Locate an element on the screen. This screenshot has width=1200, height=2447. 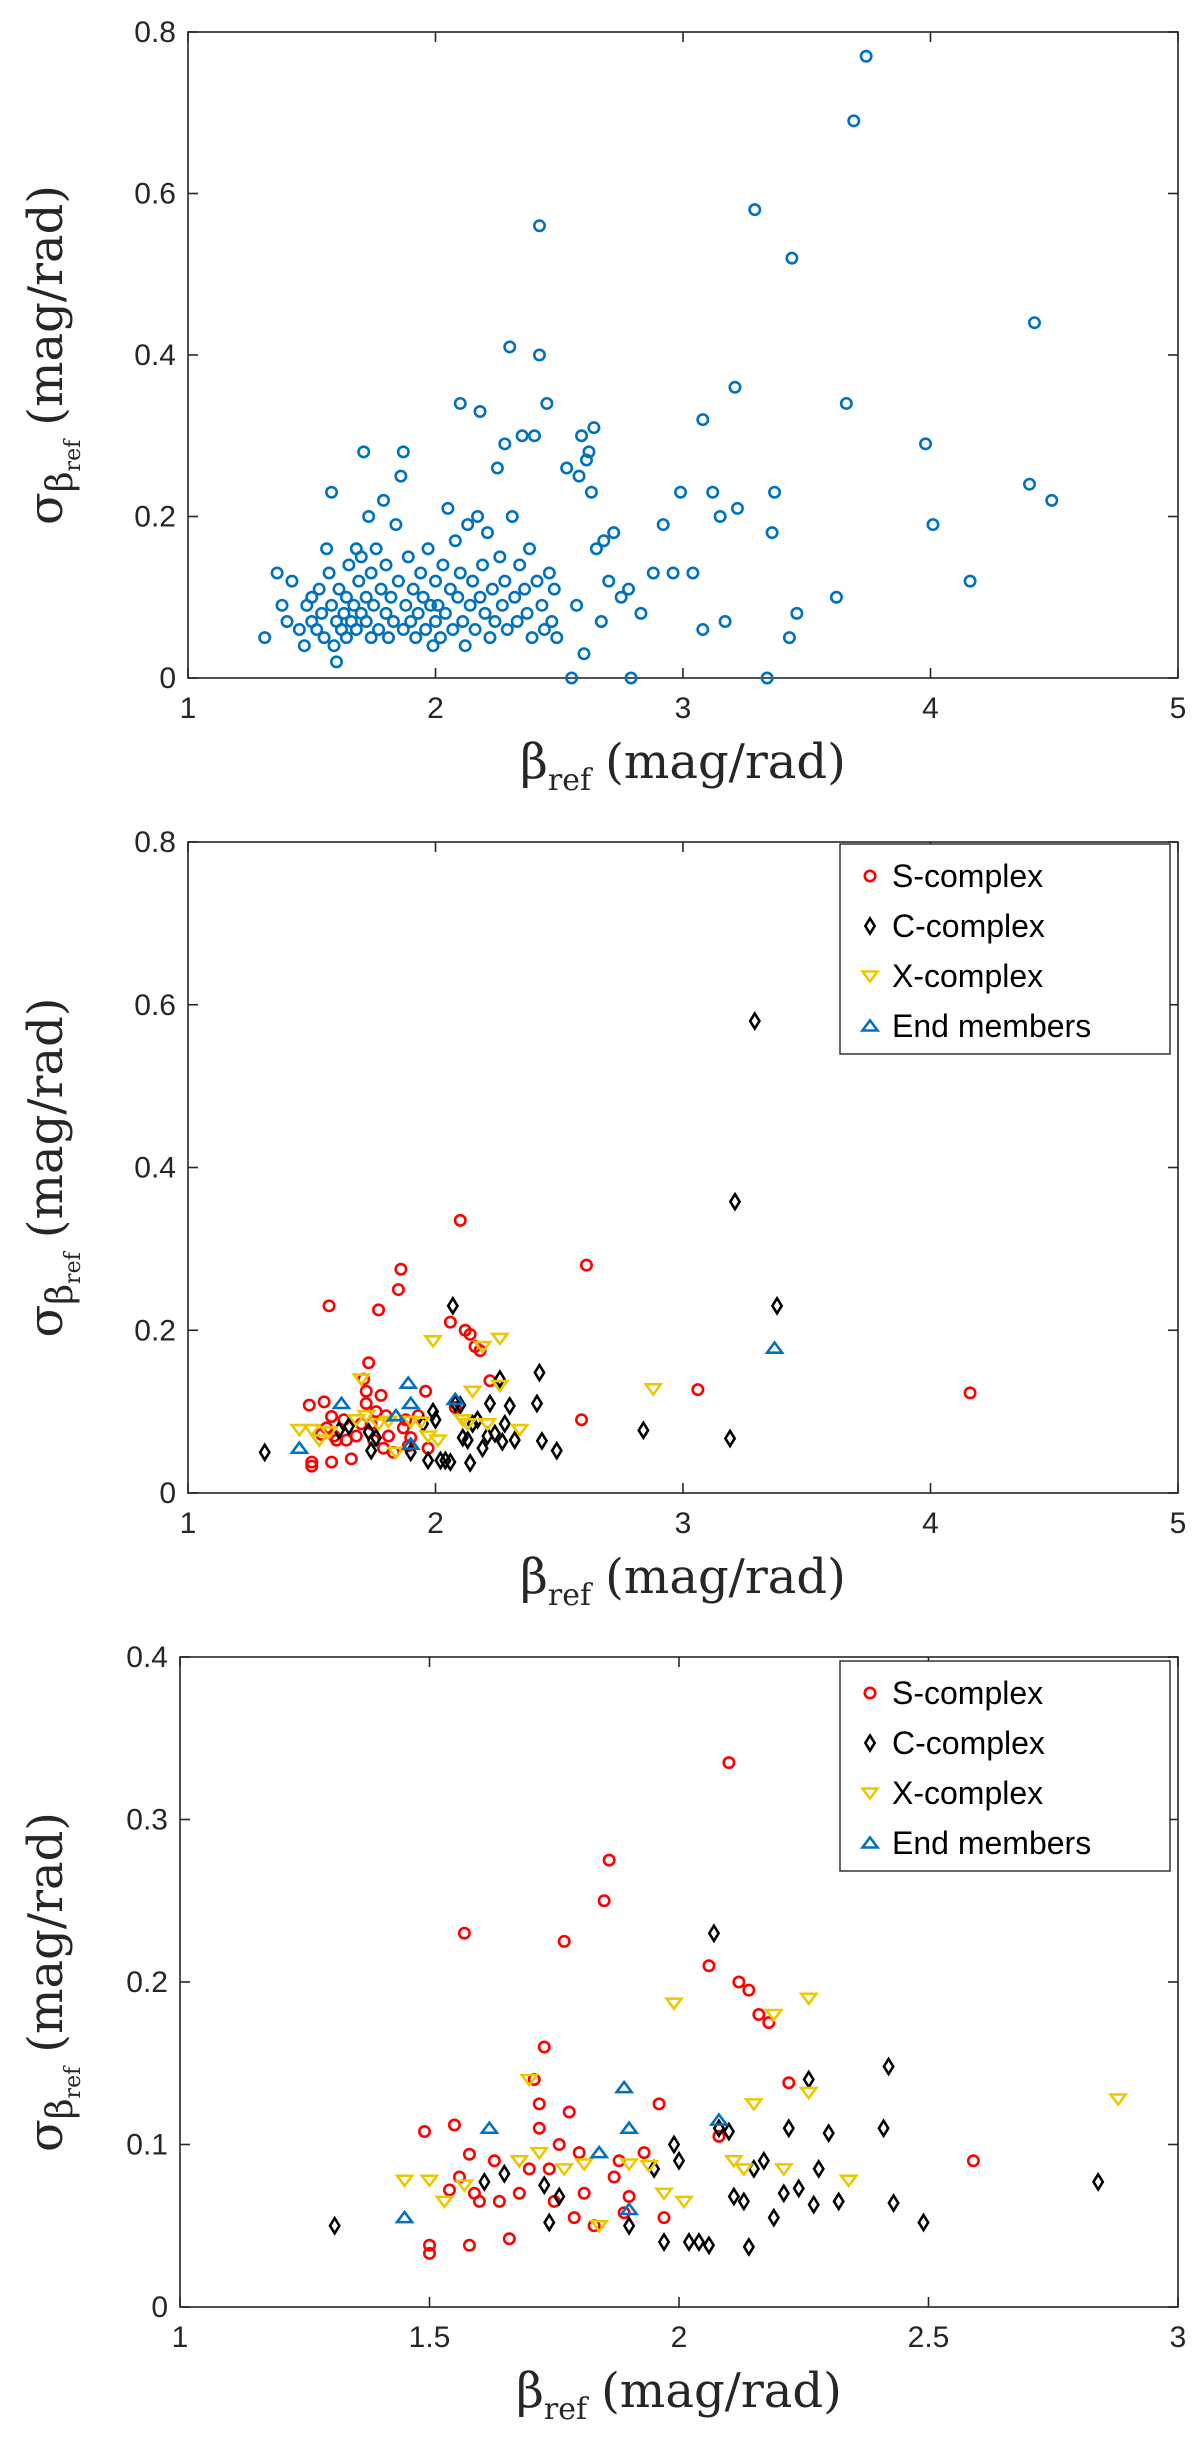
x-tick-label: 2 is located at coordinates (679, 2337).